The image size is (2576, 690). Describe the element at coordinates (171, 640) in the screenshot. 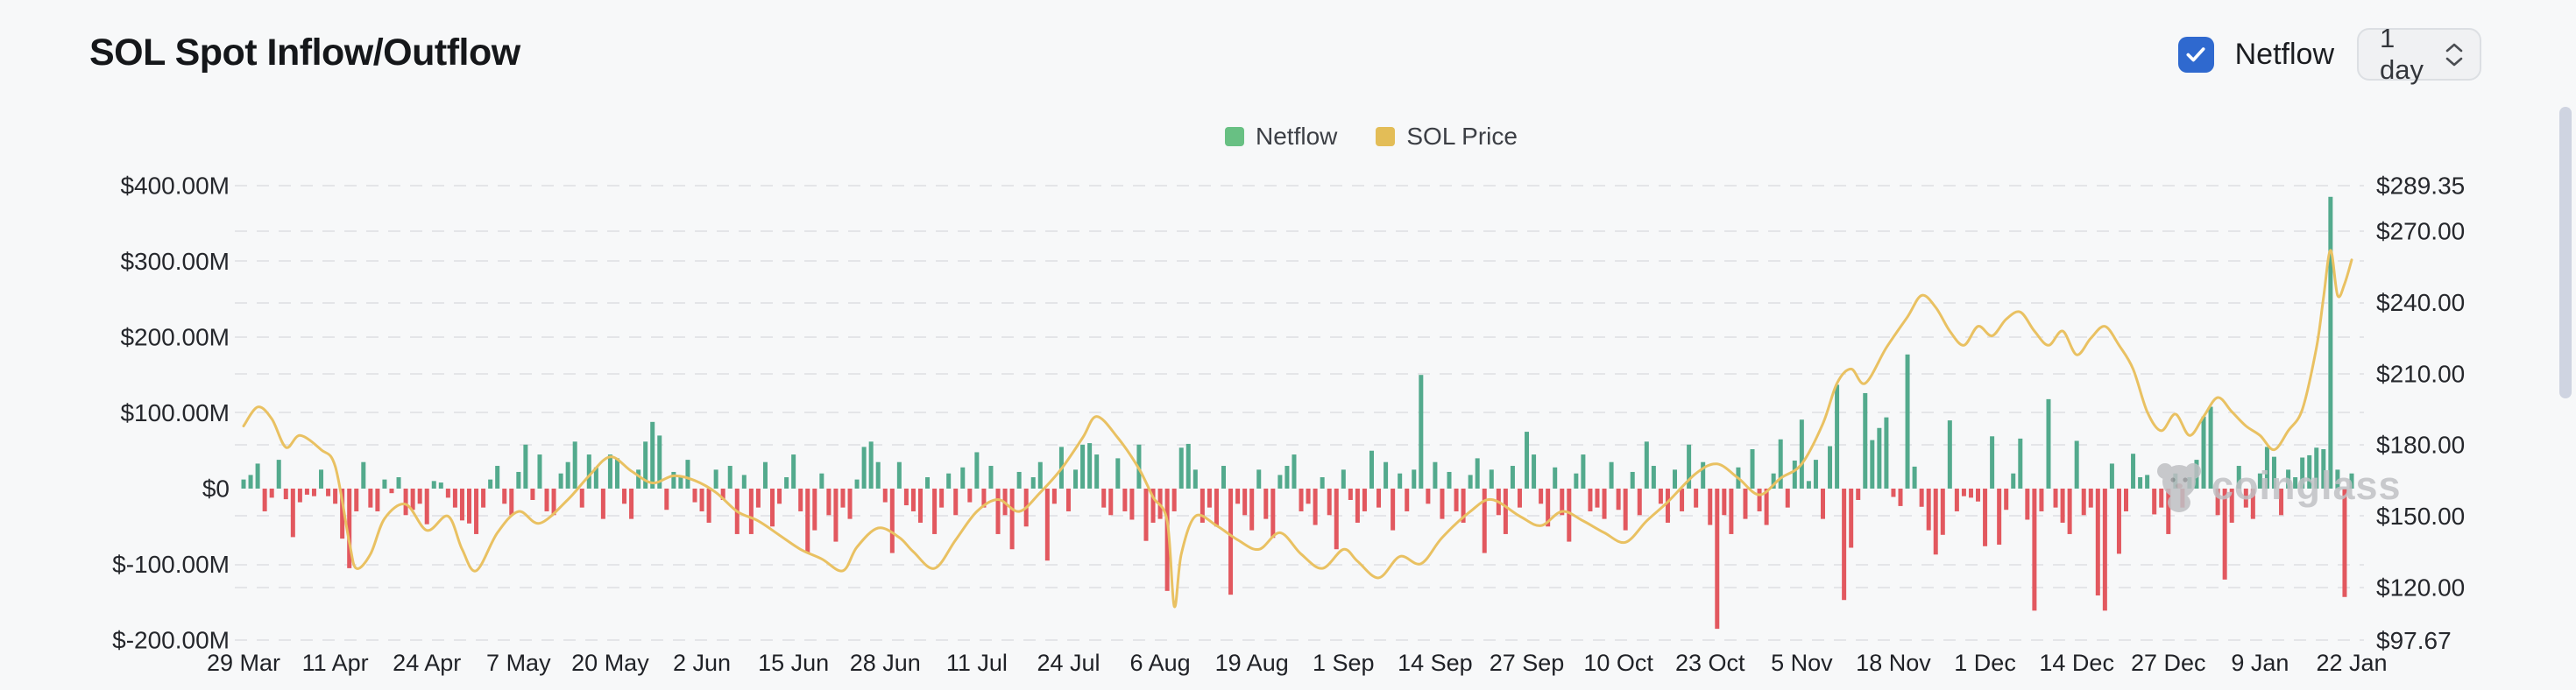

I see `svg-text: $-200.00M` at that location.